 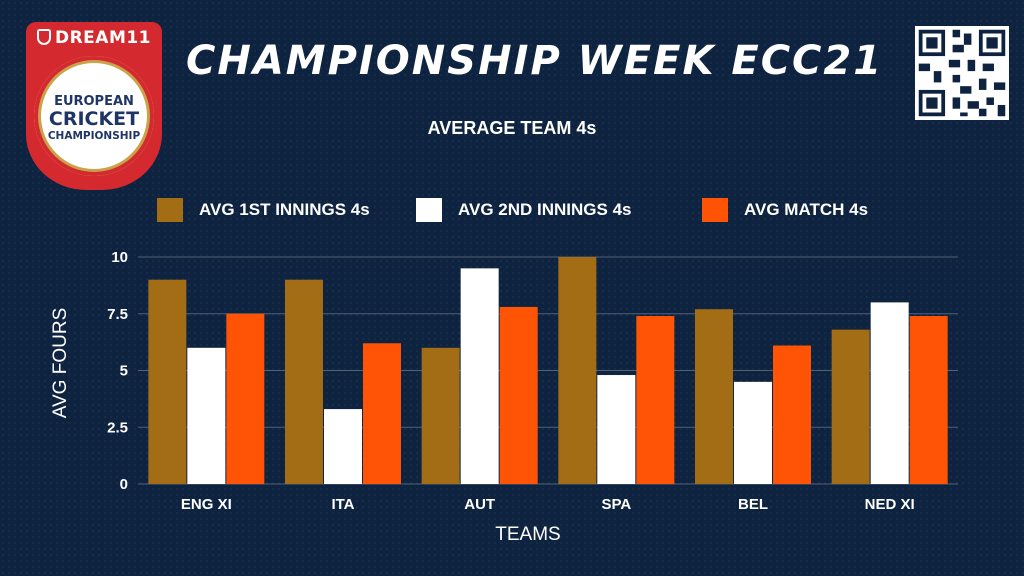 What do you see at coordinates (962, 73) in the screenshot?
I see `qr-code-icon` at bounding box center [962, 73].